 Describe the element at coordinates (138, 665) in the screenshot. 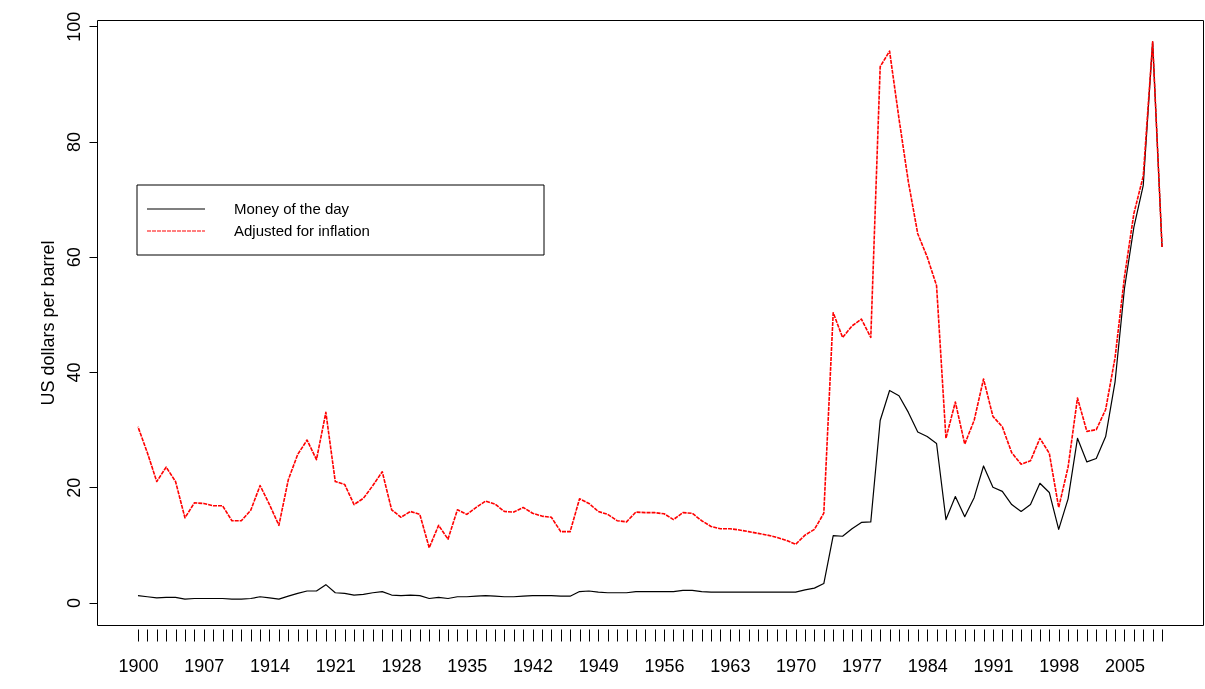

I see `x-tick-label: 1900` at that location.